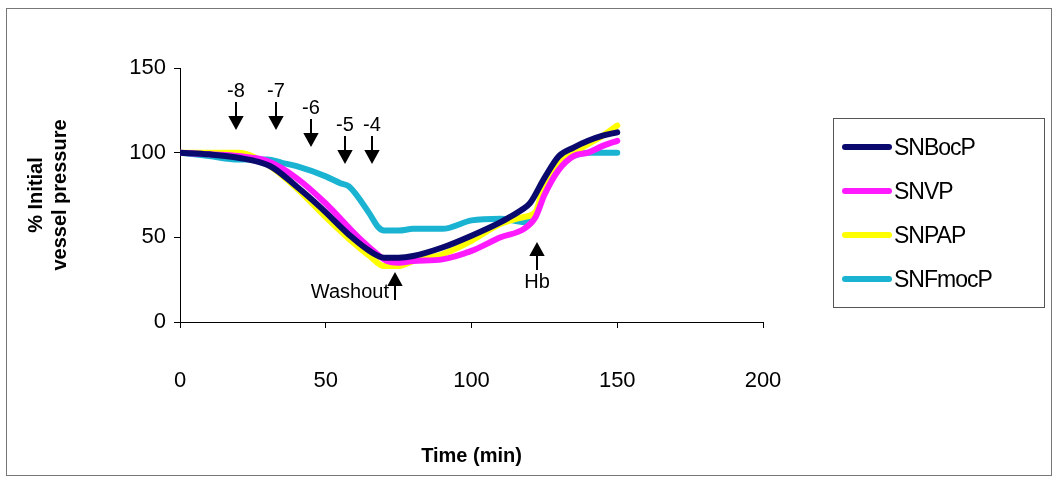  Describe the element at coordinates (147, 151) in the screenshot. I see `y-tick-label: 100` at that location.